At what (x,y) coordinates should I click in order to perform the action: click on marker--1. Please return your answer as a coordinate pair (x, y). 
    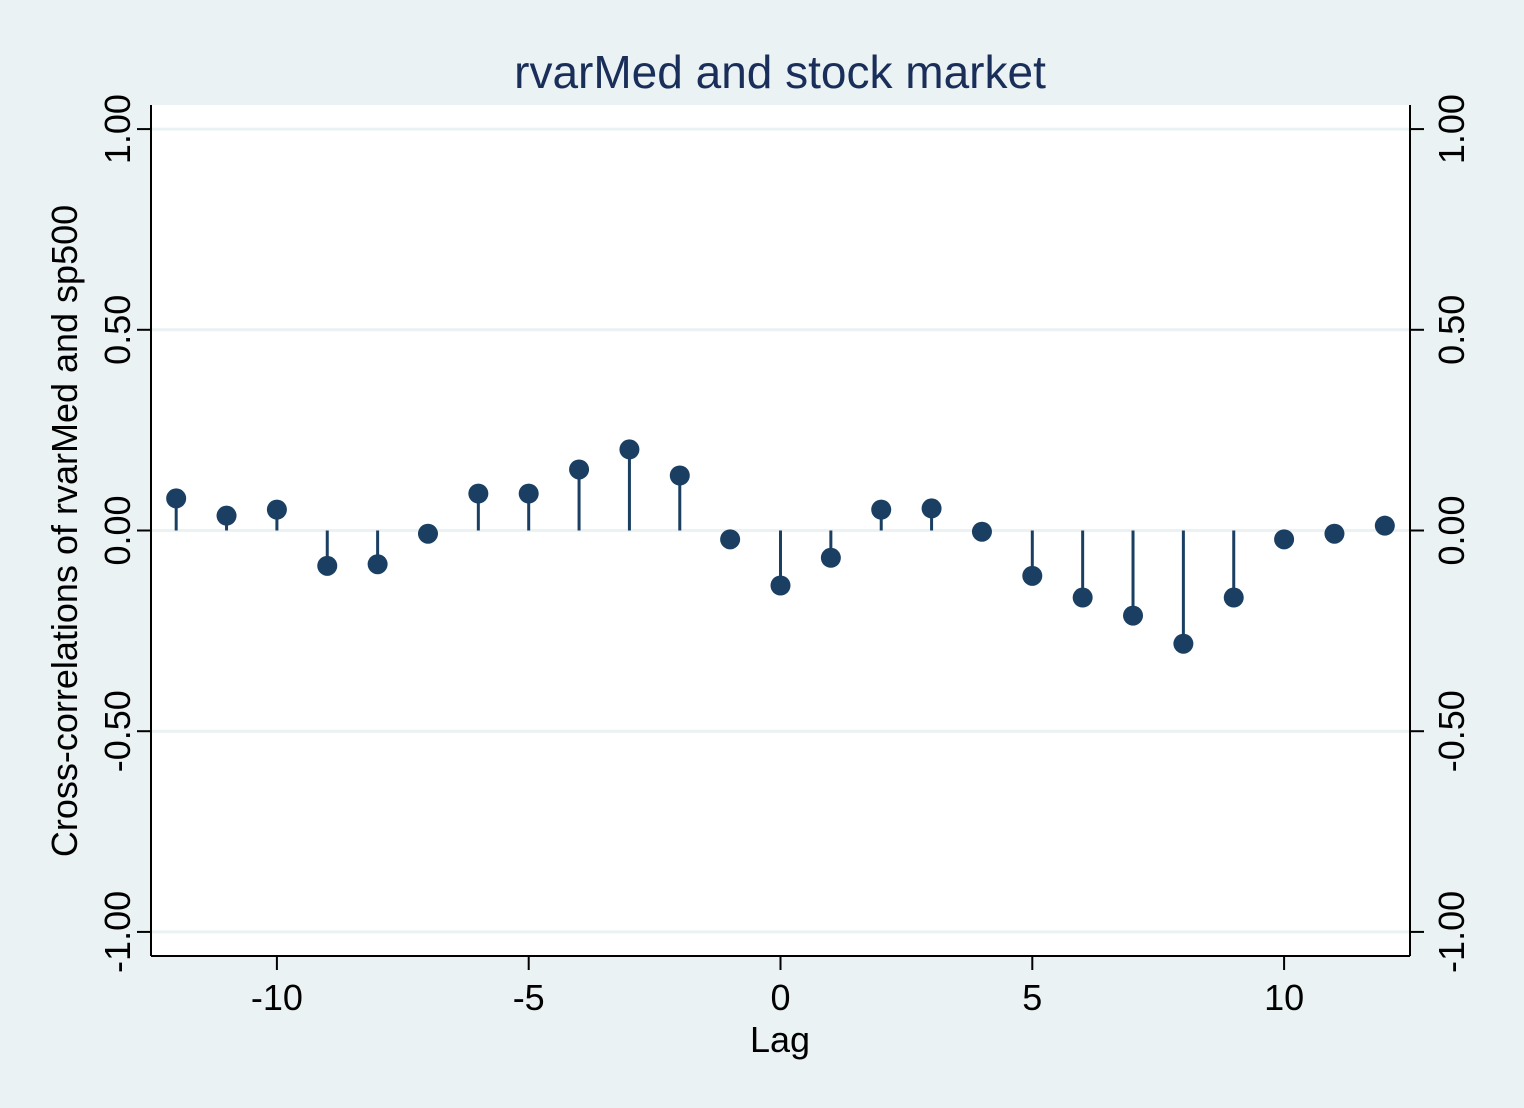
    Looking at the image, I should click on (730, 539).